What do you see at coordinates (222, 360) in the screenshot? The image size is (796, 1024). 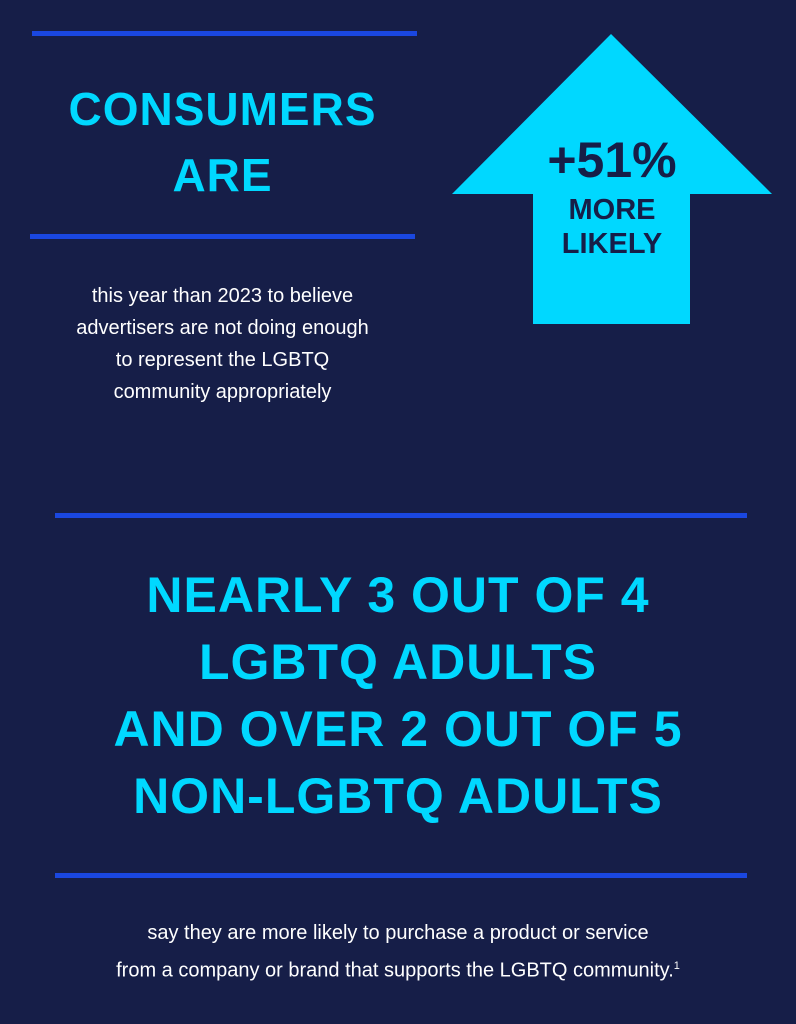 I see `description-line: to represent the LGBTQ` at bounding box center [222, 360].